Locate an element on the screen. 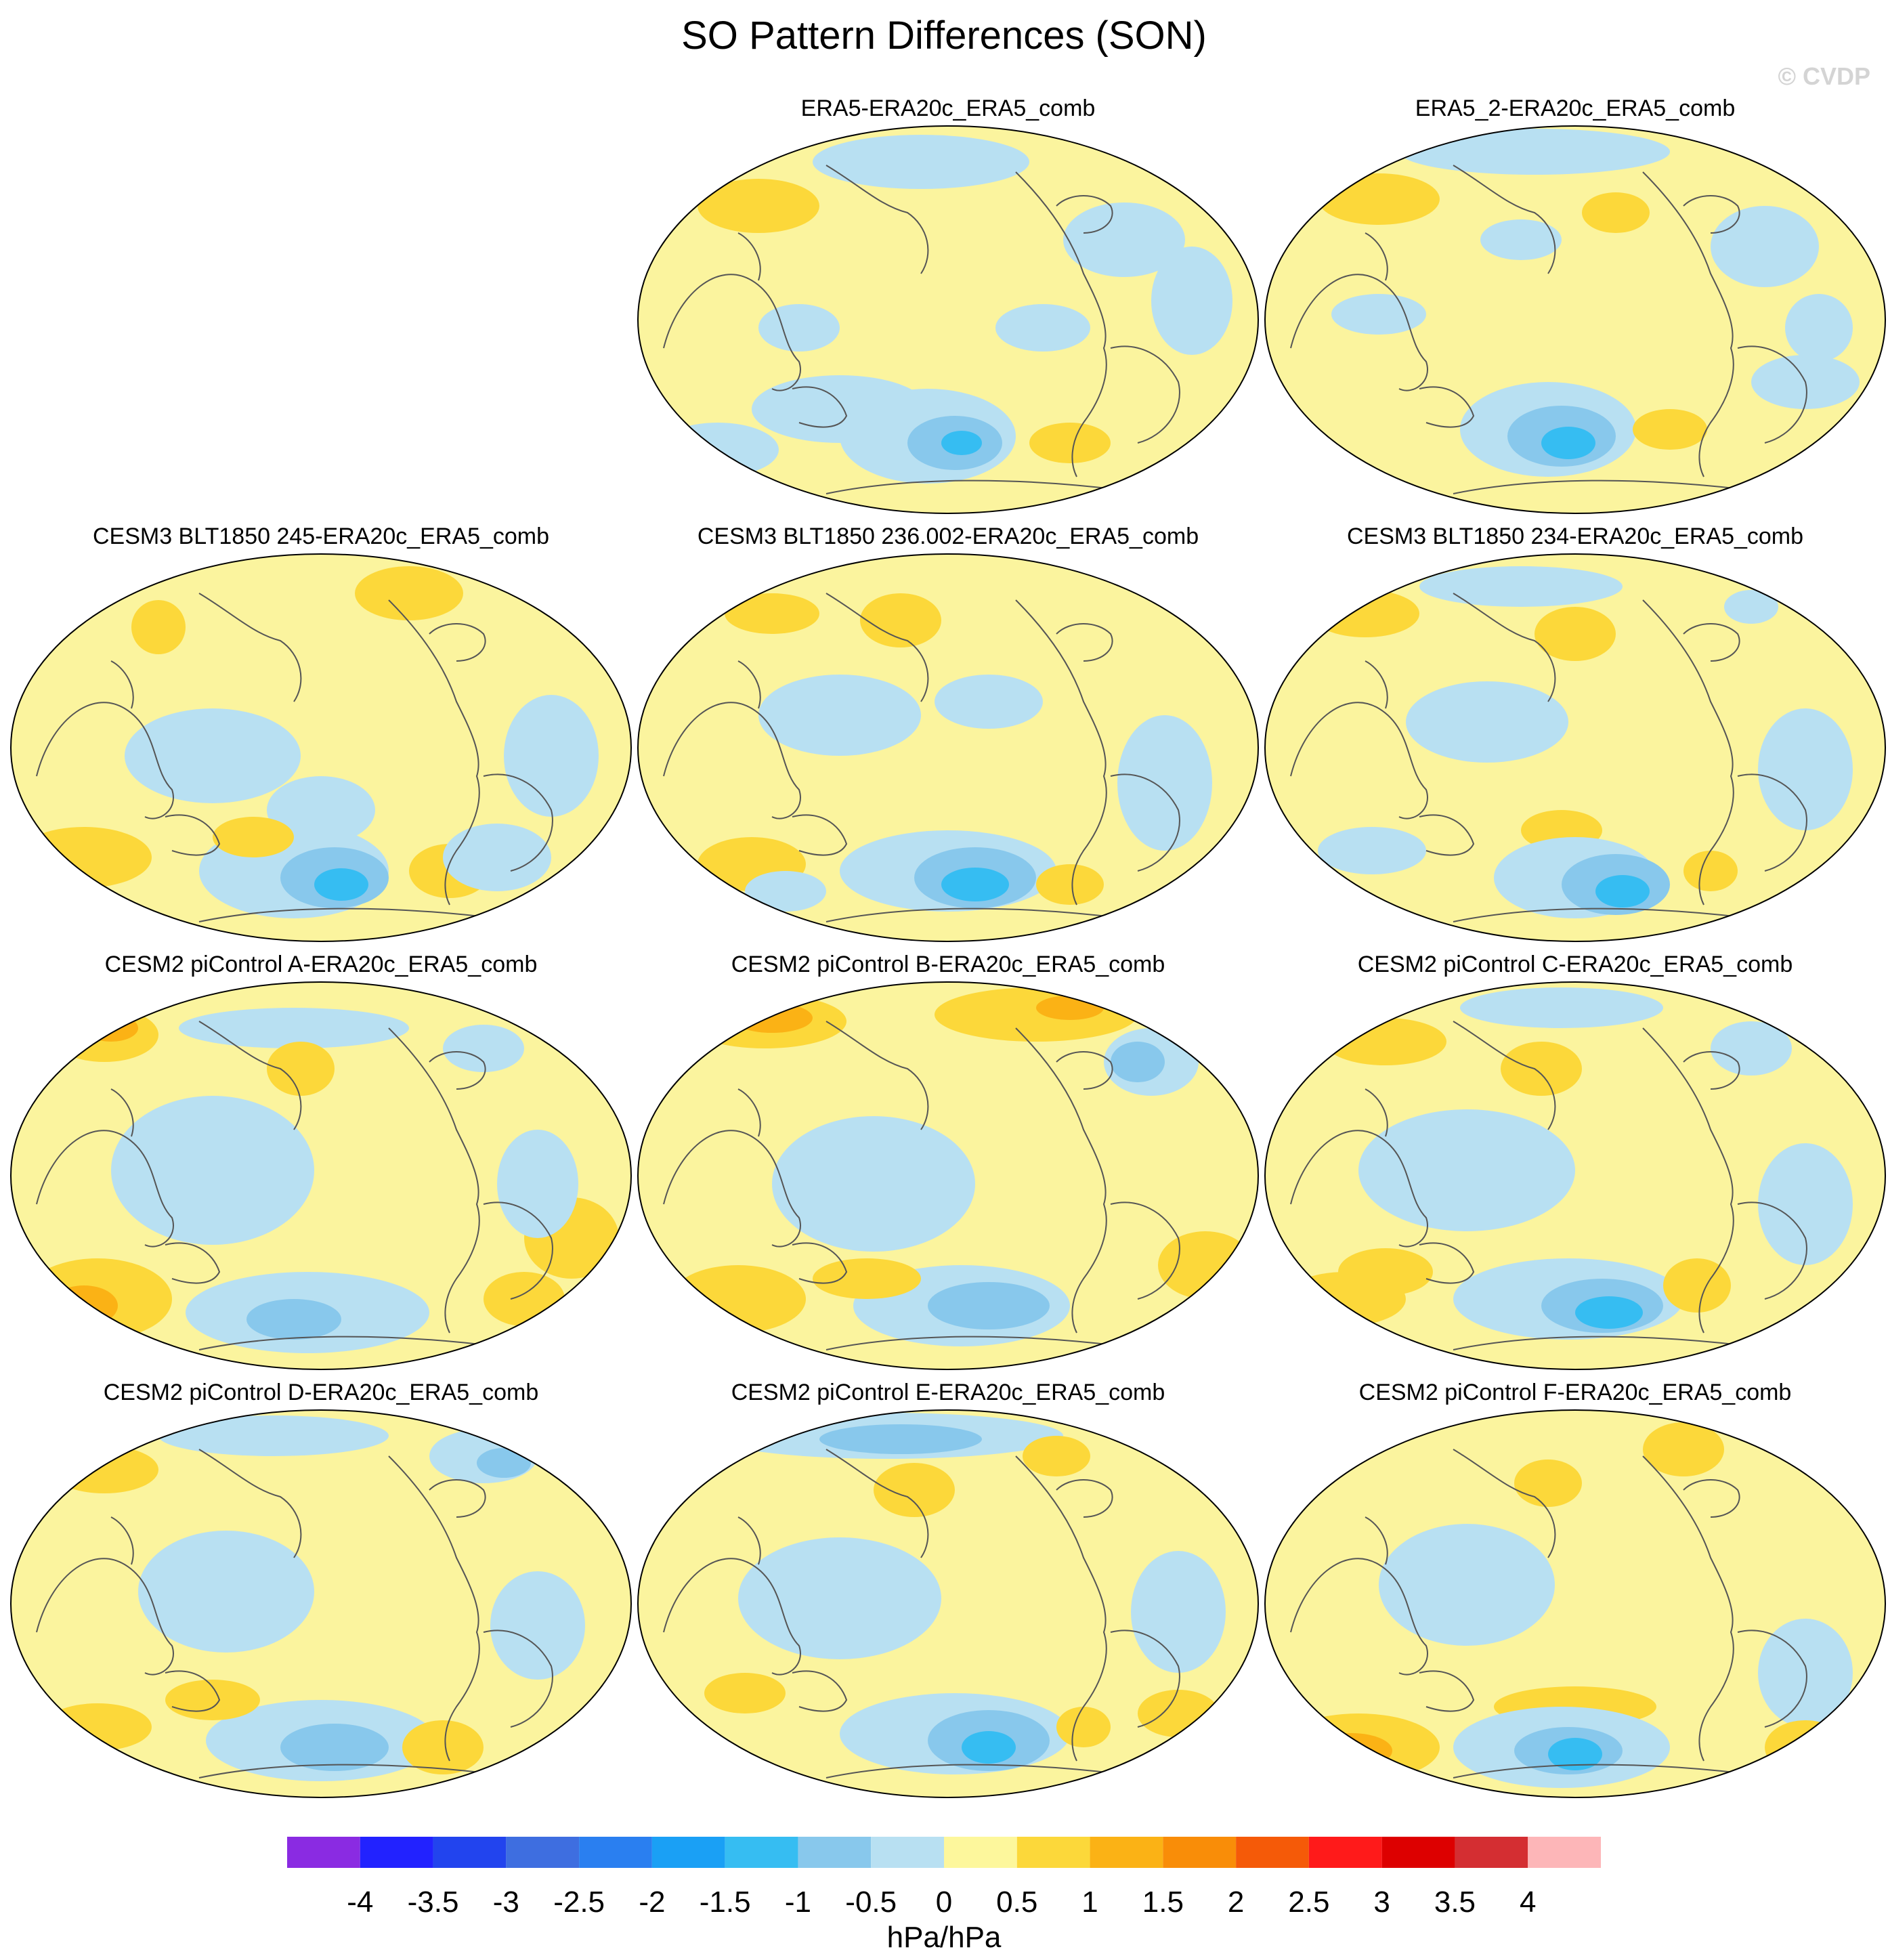  colorbar-tick-label: 2.5 is located at coordinates (1309, 1902).